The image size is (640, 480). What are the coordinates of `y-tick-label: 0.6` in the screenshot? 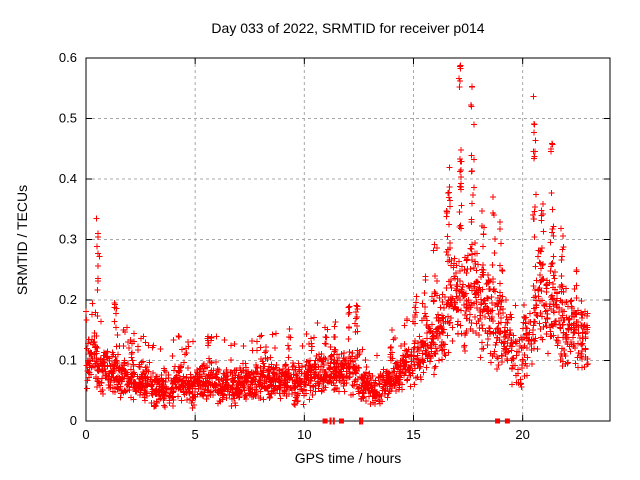 It's located at (68, 57).